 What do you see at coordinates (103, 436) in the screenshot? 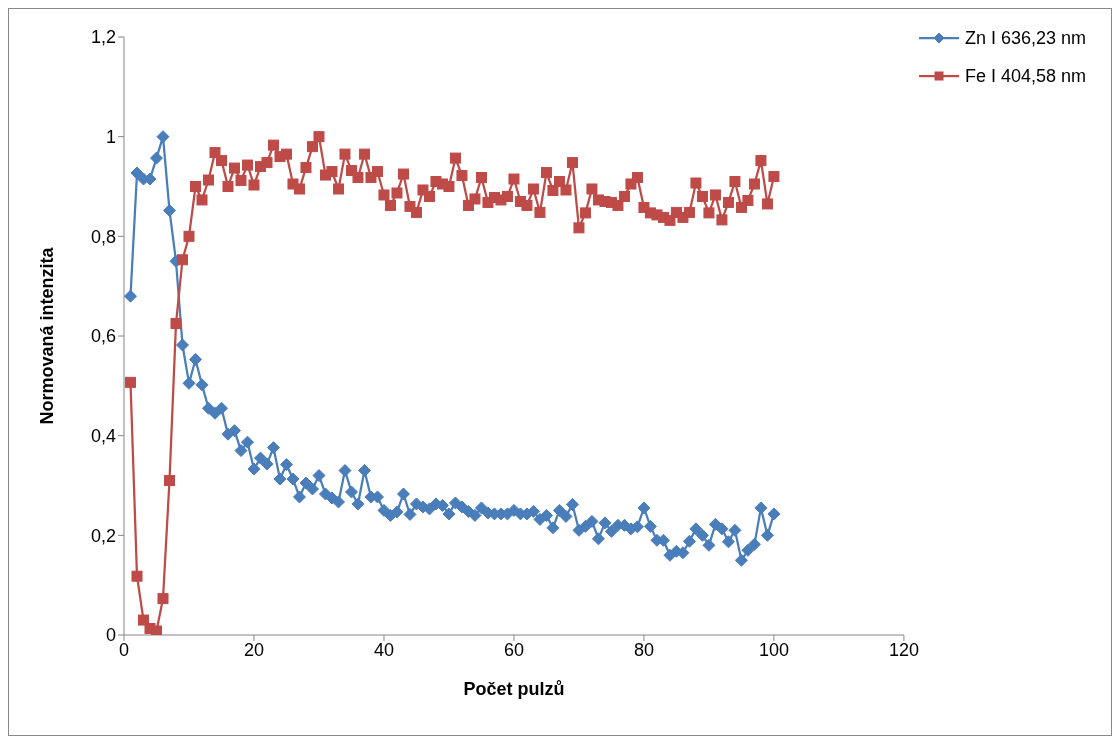
I see `y-tick-label: 0,4` at bounding box center [103, 436].